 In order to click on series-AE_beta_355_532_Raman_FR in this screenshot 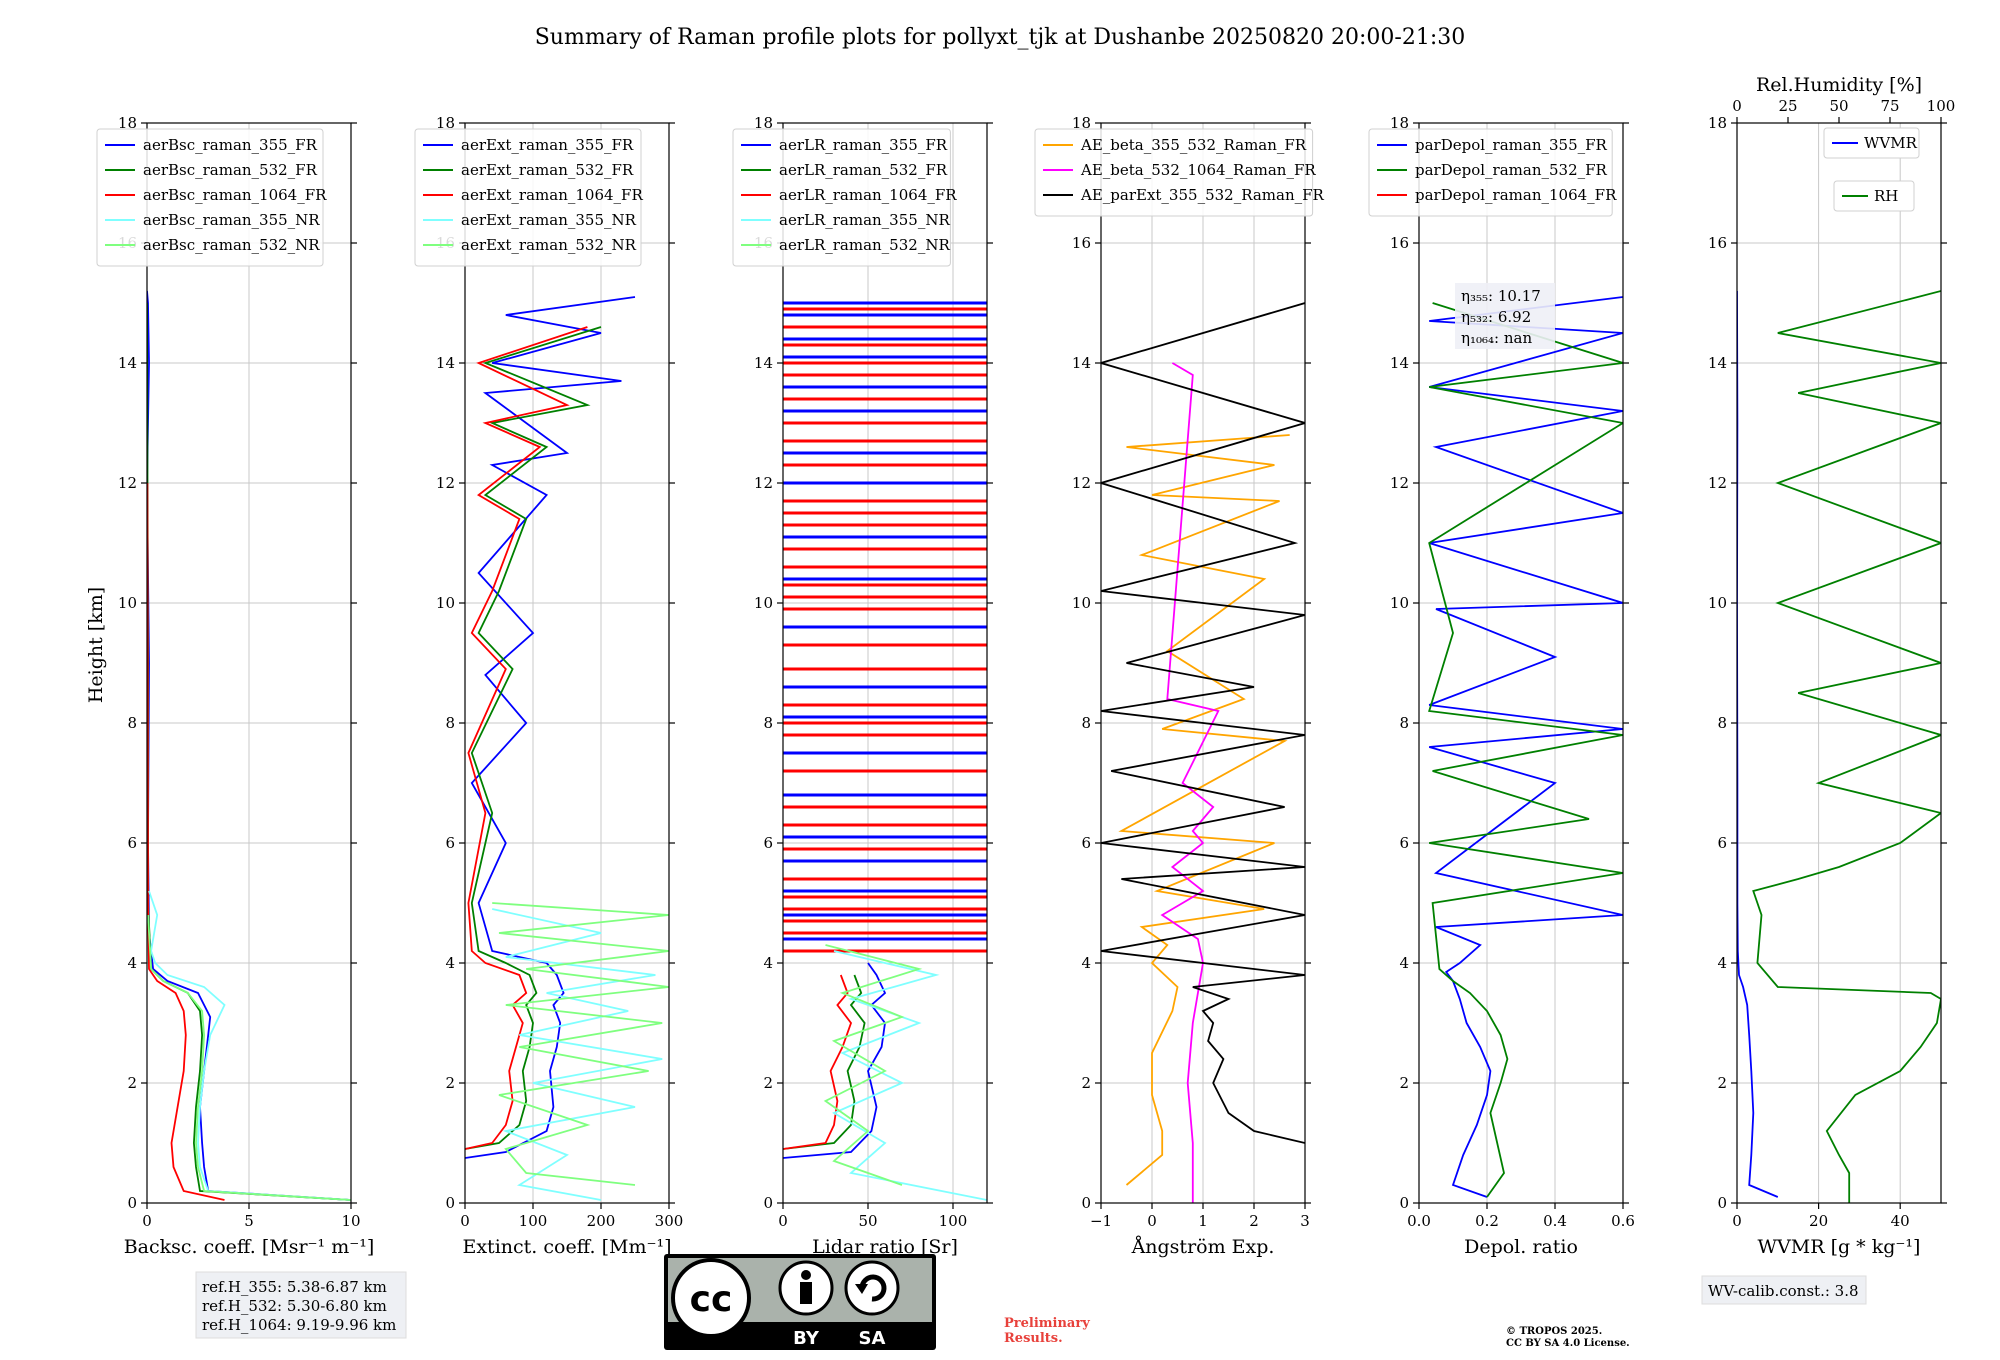, I will do `click(1204, 810)`.